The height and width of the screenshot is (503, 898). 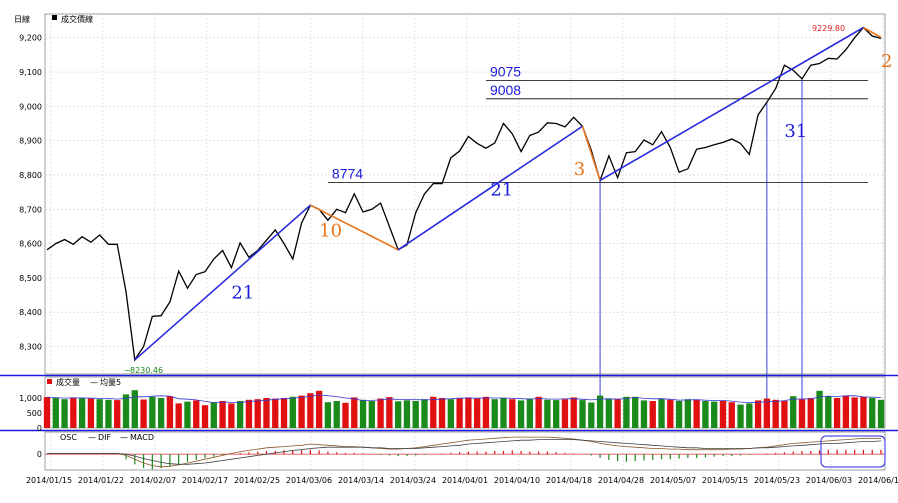 What do you see at coordinates (153, 480) in the screenshot?
I see `date-tick-label: 2014/02/07` at bounding box center [153, 480].